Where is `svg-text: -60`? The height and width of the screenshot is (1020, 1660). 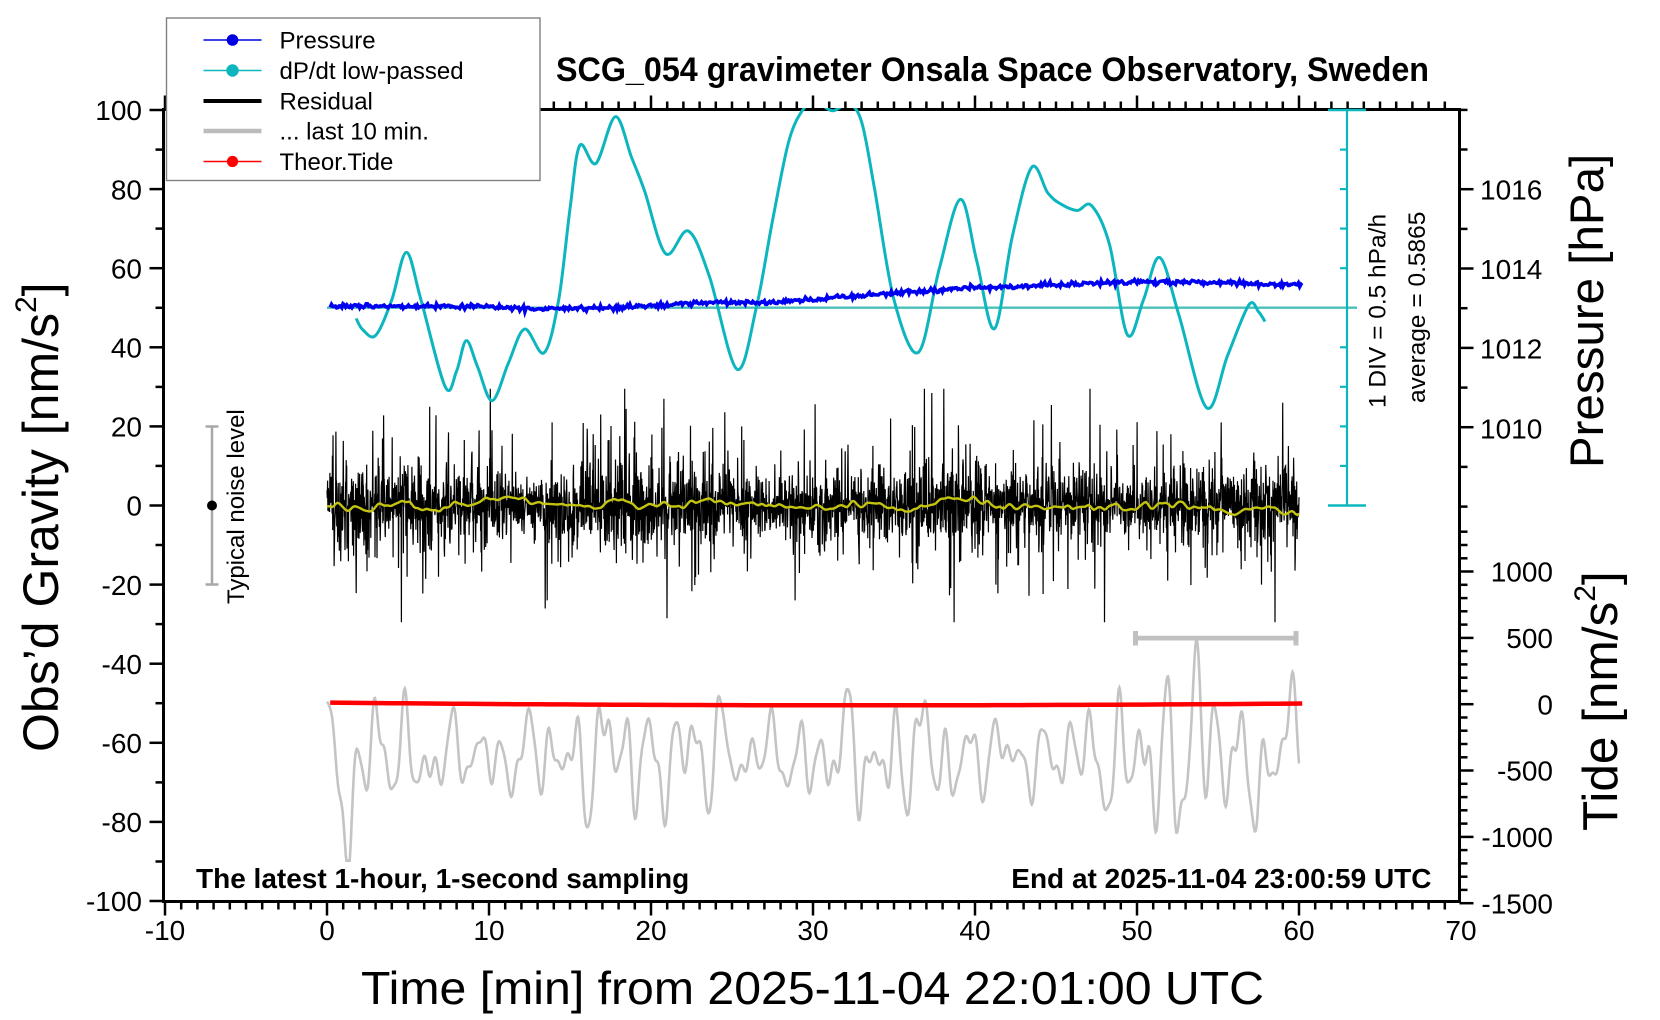 svg-text: -60 is located at coordinates (122, 743).